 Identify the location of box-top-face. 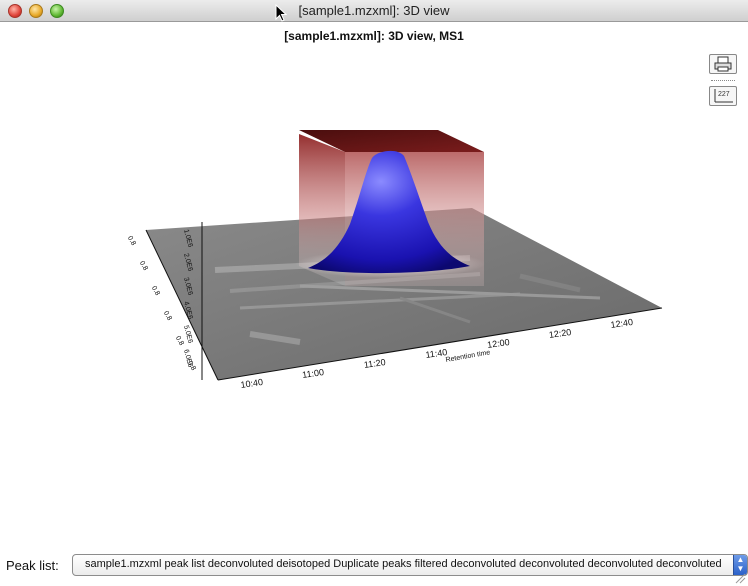
(391, 141).